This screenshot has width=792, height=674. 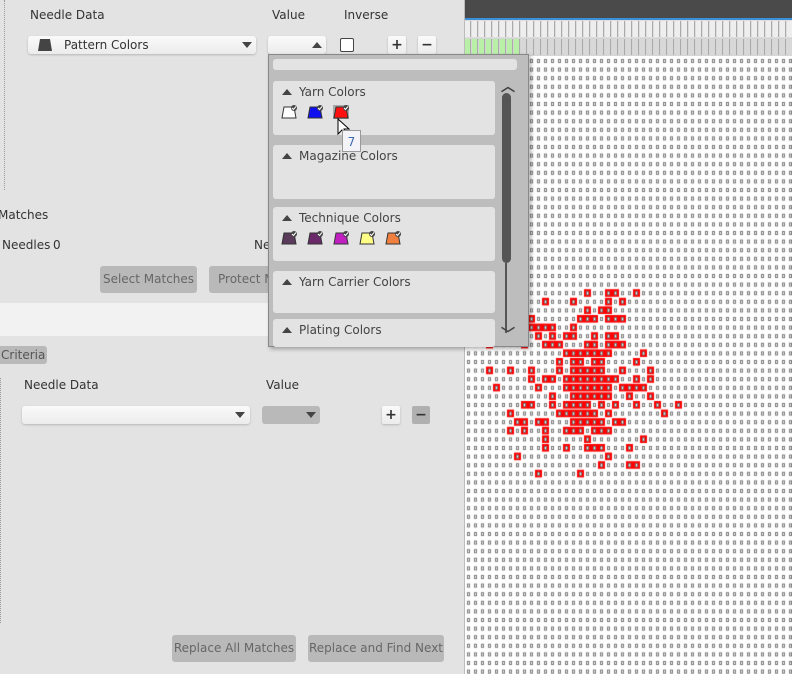 What do you see at coordinates (282, 385) in the screenshot?
I see `value-label: Value` at bounding box center [282, 385].